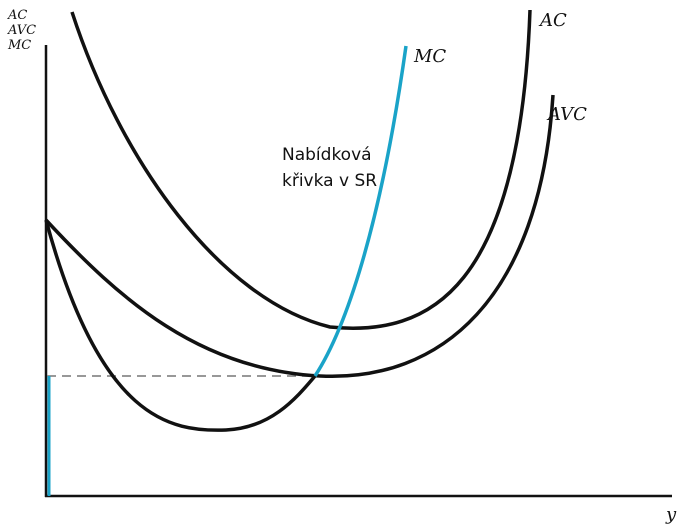  What do you see at coordinates (21, 30) in the screenshot?
I see `y-axis-label-avc: AVC` at bounding box center [21, 30].